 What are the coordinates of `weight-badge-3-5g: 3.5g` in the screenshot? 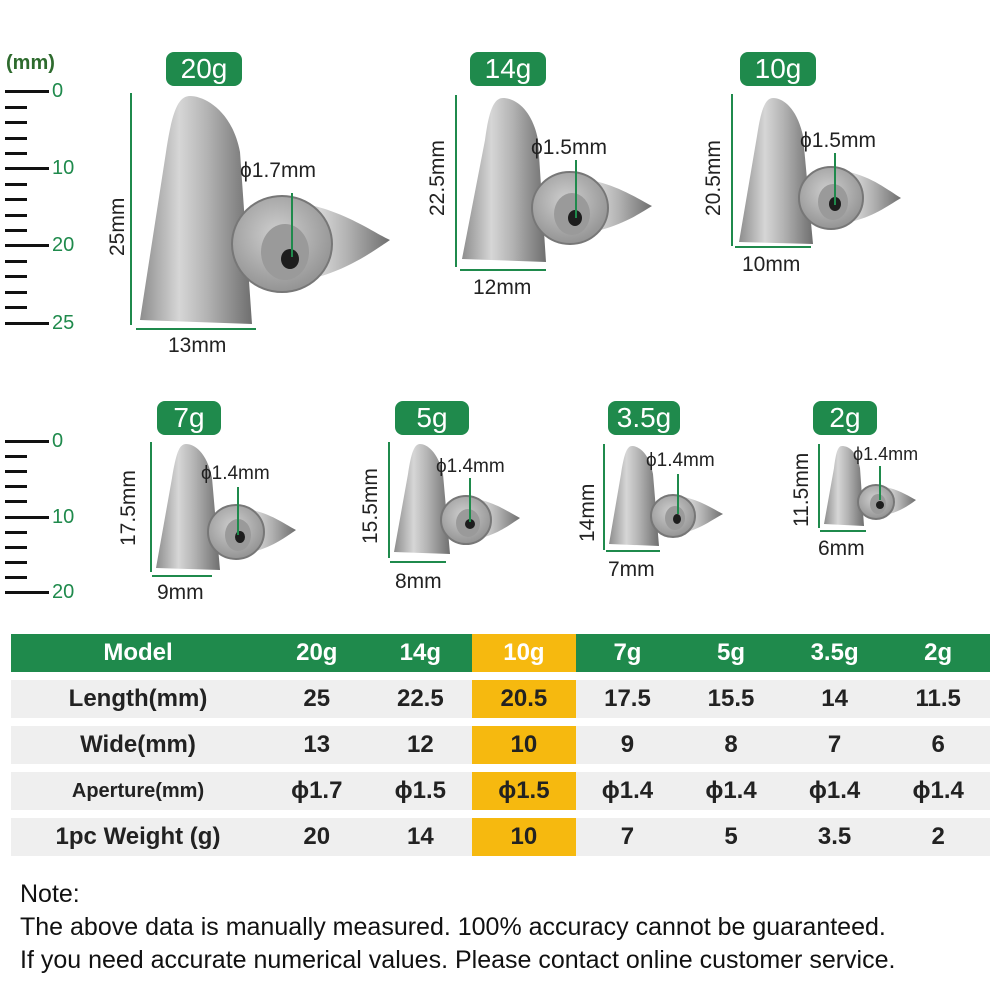 It's located at (644, 418).